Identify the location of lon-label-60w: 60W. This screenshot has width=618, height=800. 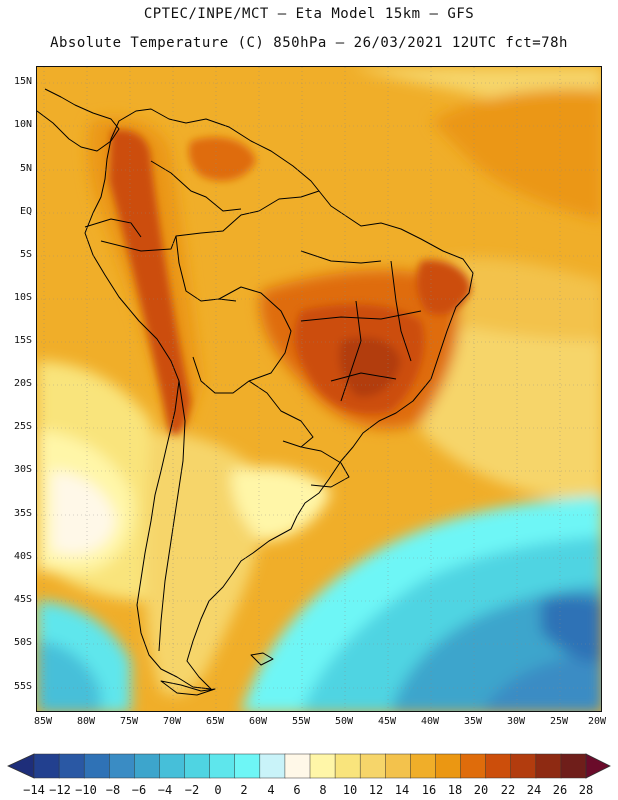
(258, 721).